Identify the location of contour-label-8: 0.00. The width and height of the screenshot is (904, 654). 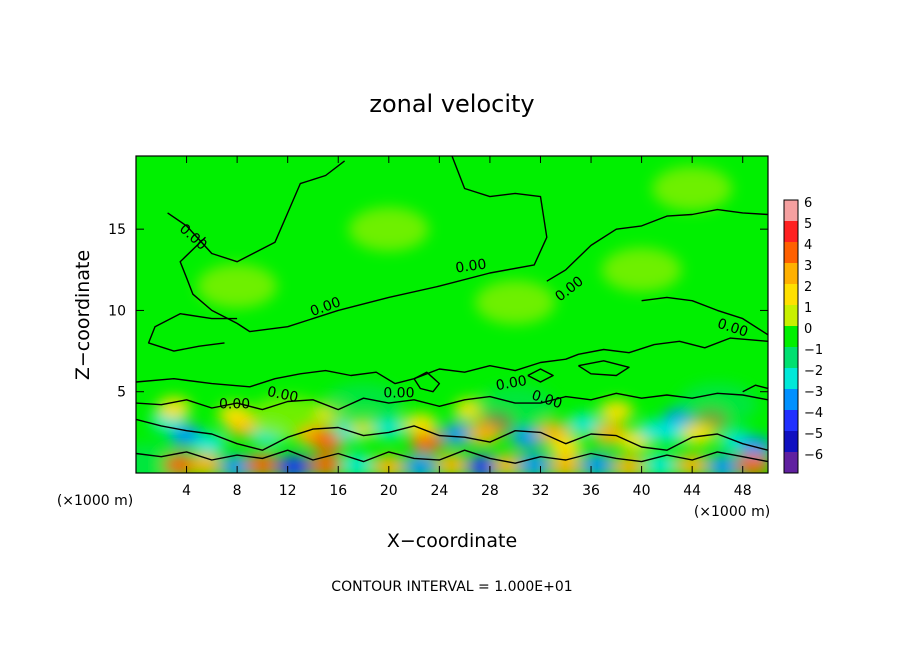
(511, 383).